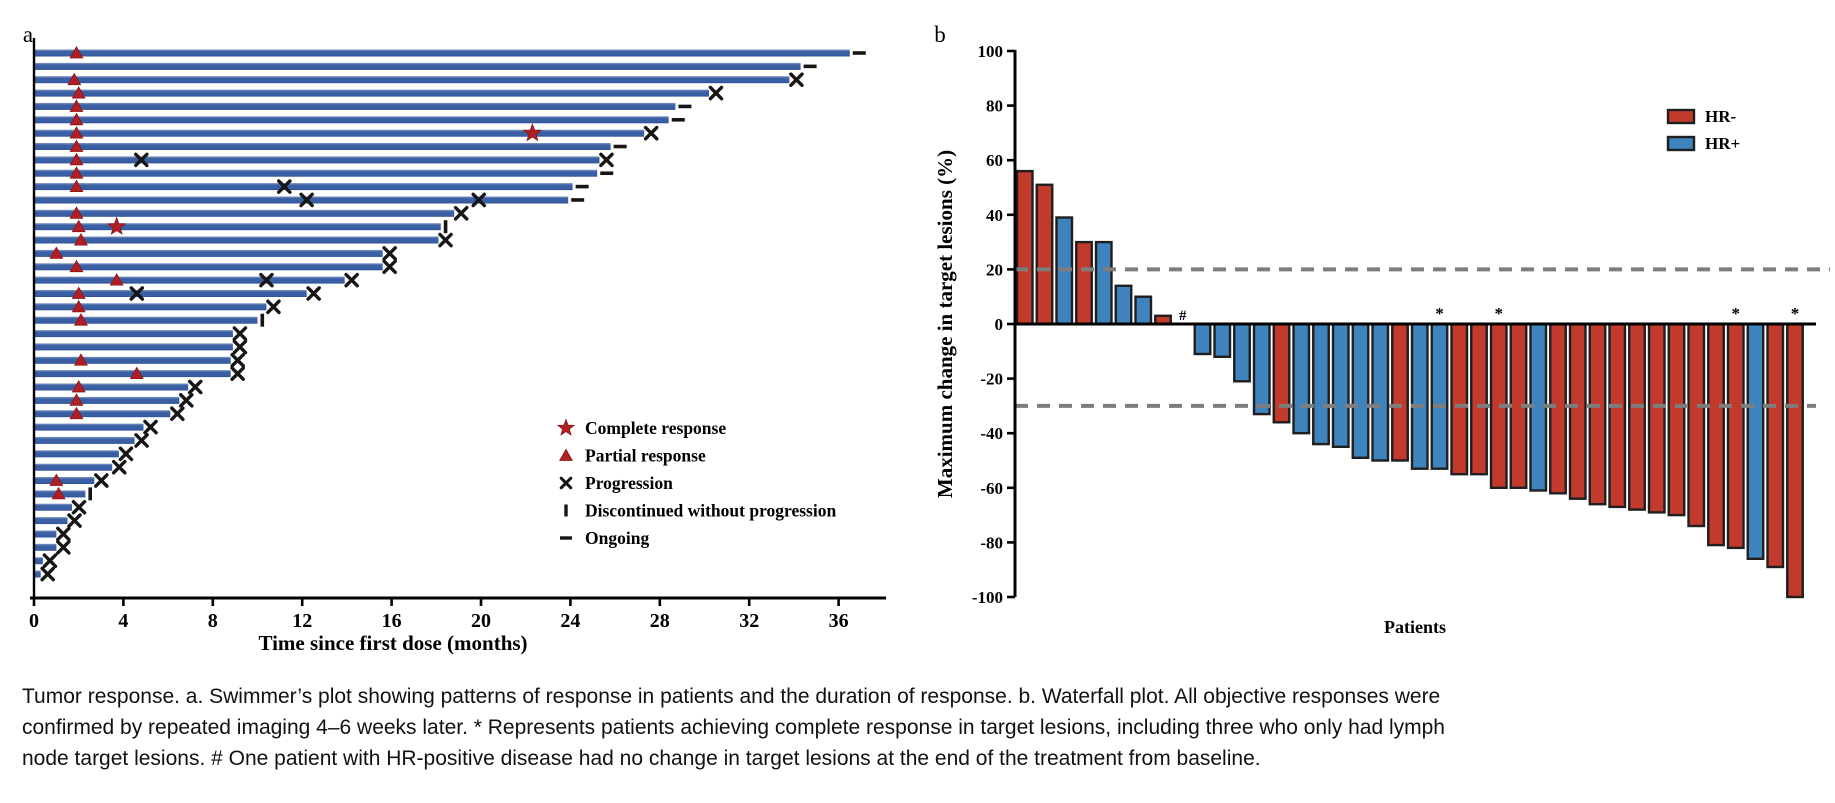 The width and height of the screenshot is (1835, 803). I want to click on y-tick-label: -100, so click(987, 597).